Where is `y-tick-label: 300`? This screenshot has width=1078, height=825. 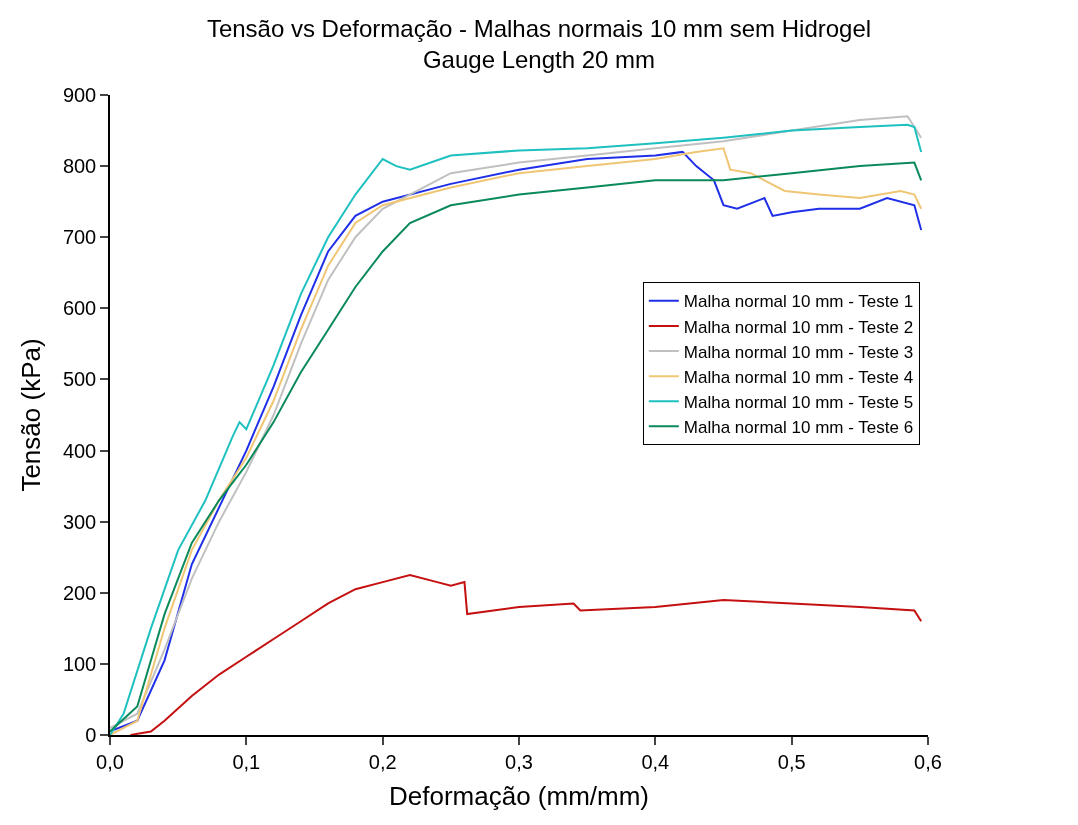 y-tick-label: 300 is located at coordinates (79, 521).